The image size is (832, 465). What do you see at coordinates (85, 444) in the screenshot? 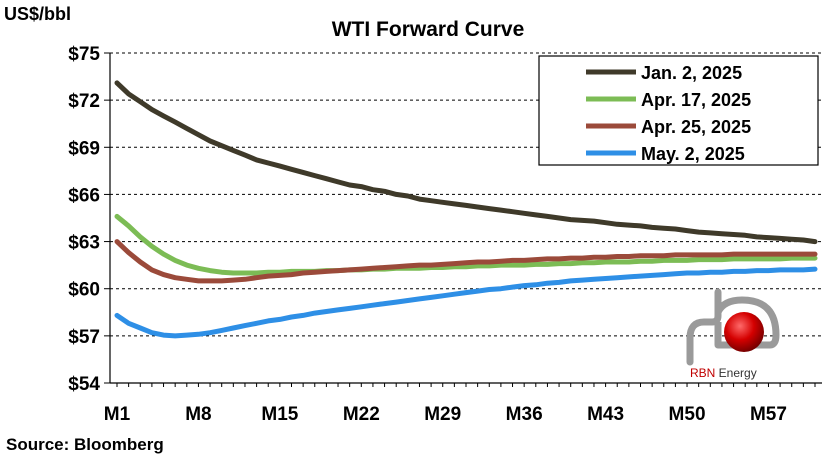
I see `source-note: Source: Bloomberg` at bounding box center [85, 444].